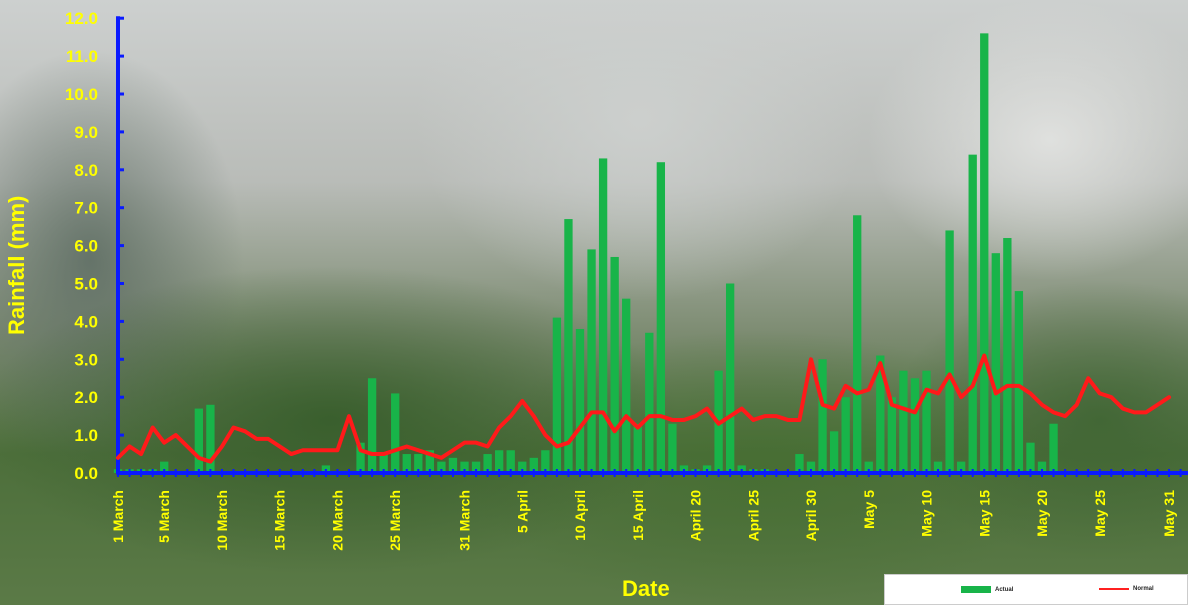 Image resolution: width=1188 pixels, height=605 pixels. I want to click on legend-label-actual: Actual, so click(1004, 589).